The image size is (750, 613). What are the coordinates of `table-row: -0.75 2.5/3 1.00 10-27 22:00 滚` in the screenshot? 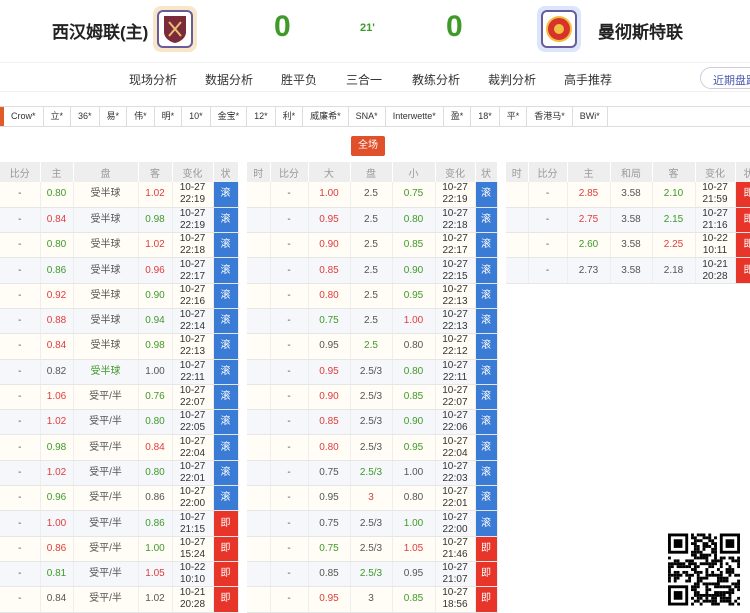 It's located at (372, 523).